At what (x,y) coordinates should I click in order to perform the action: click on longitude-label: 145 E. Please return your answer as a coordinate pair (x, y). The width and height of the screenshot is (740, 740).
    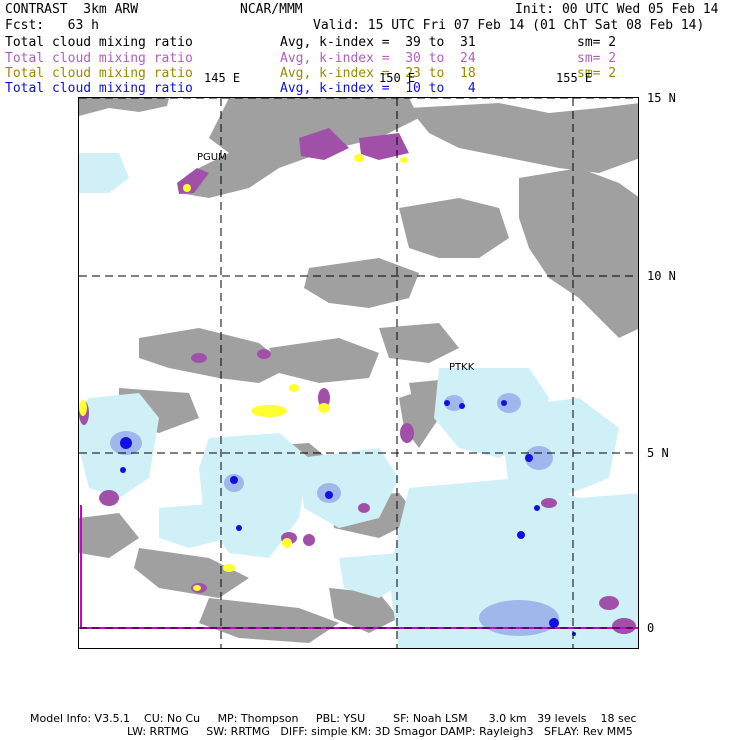
    Looking at the image, I should click on (222, 78).